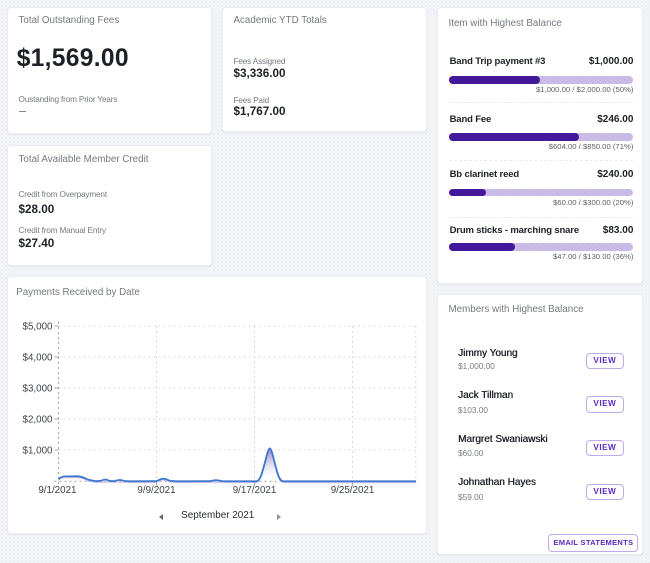  What do you see at coordinates (38, 358) in the screenshot?
I see `svg-text: $4,000` at bounding box center [38, 358].